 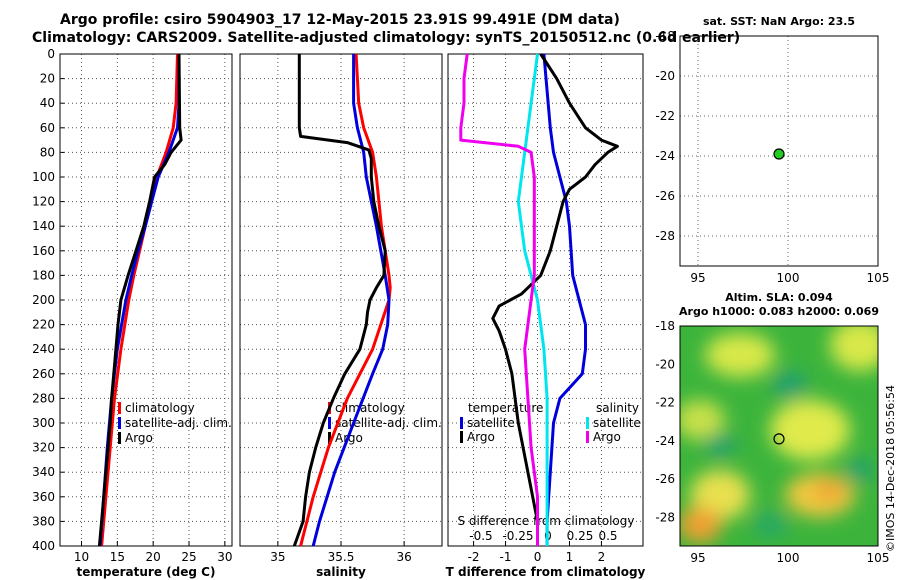 I want to click on sst_map-xtick-label: 105, so click(x=878, y=278).